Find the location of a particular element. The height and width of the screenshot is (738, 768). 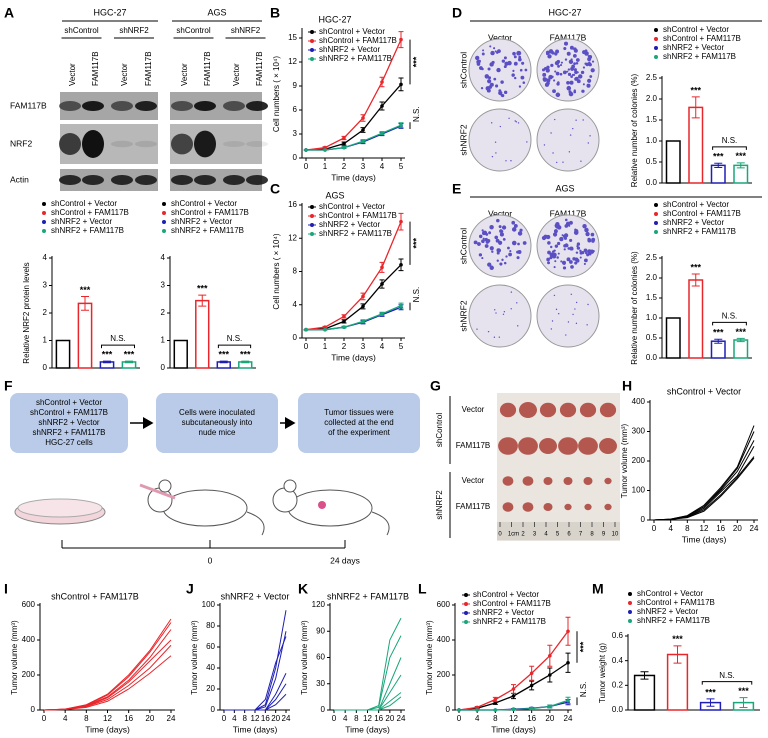

y-tick-label: 400 is located at coordinates (29, 639).